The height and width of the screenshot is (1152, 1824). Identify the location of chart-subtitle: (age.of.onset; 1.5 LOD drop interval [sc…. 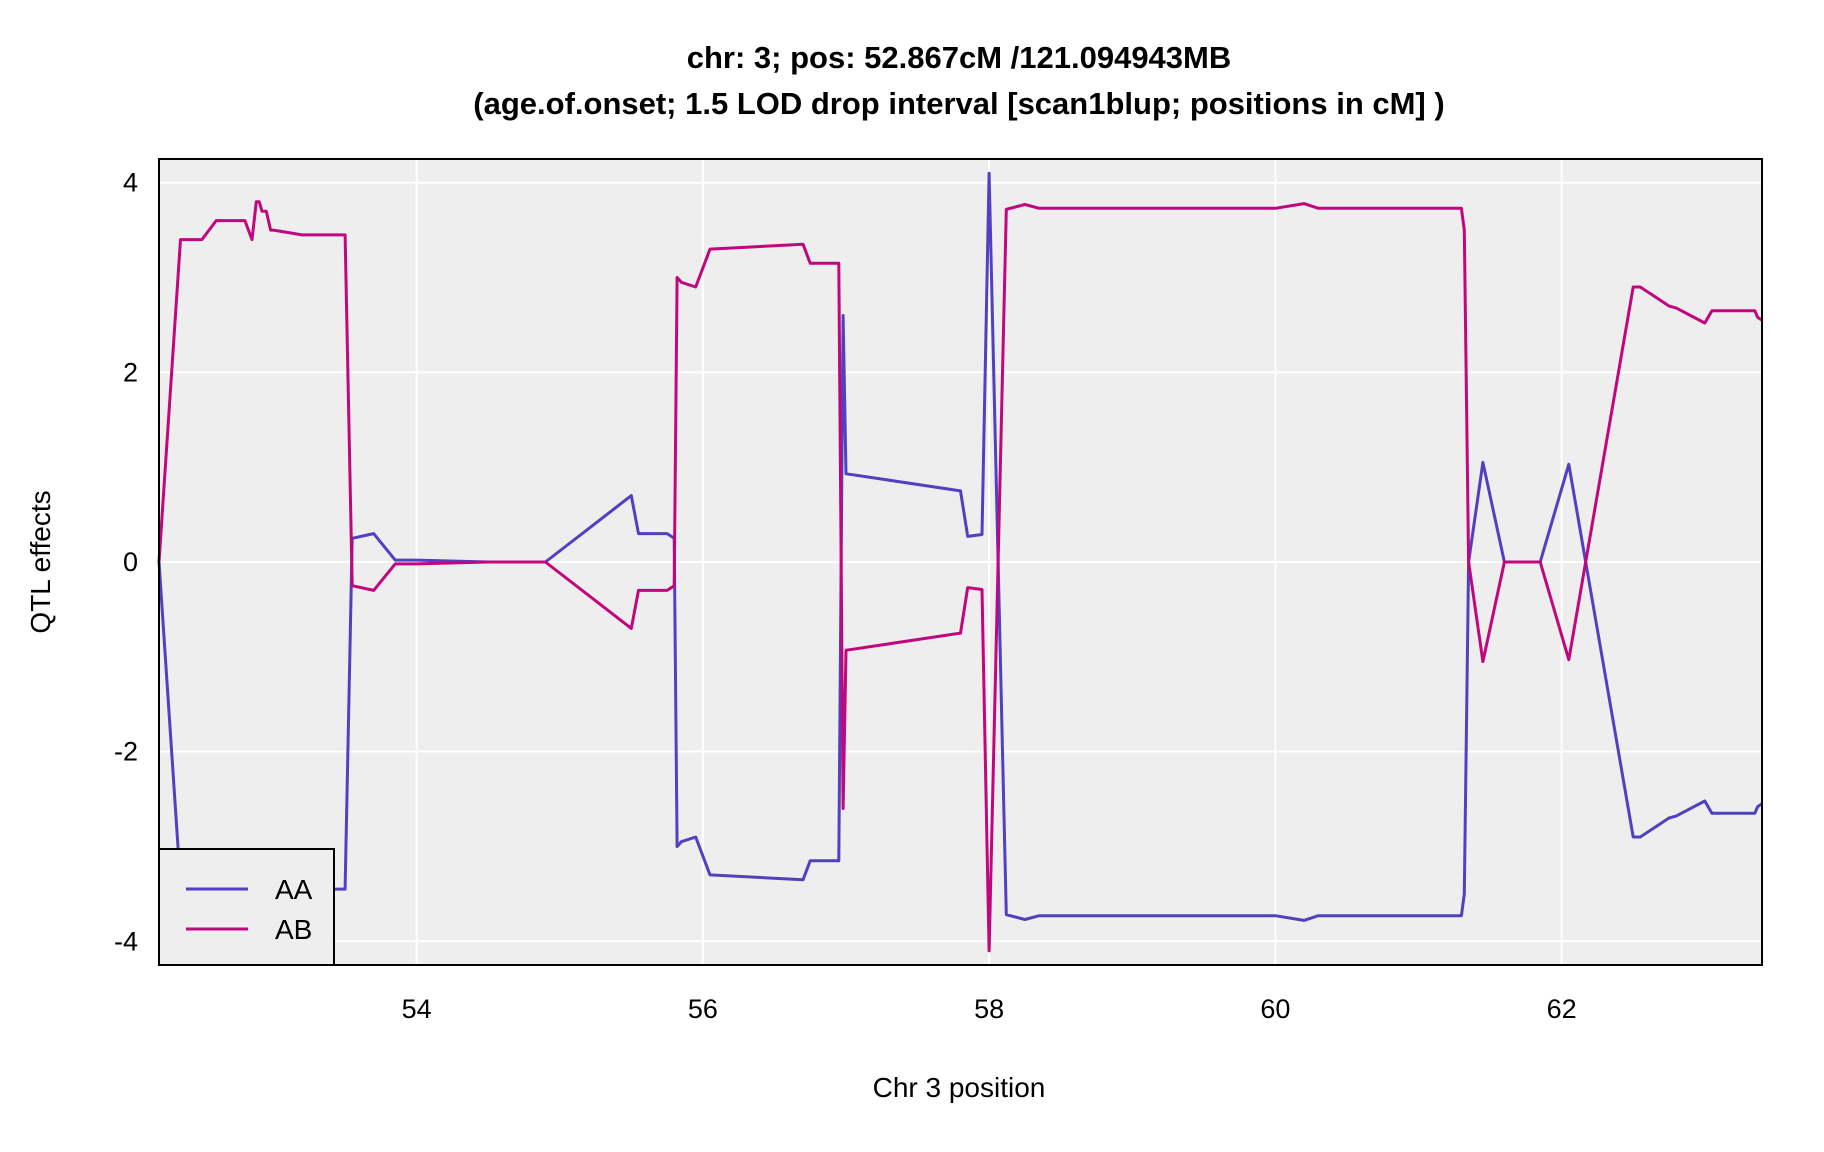
(958, 103).